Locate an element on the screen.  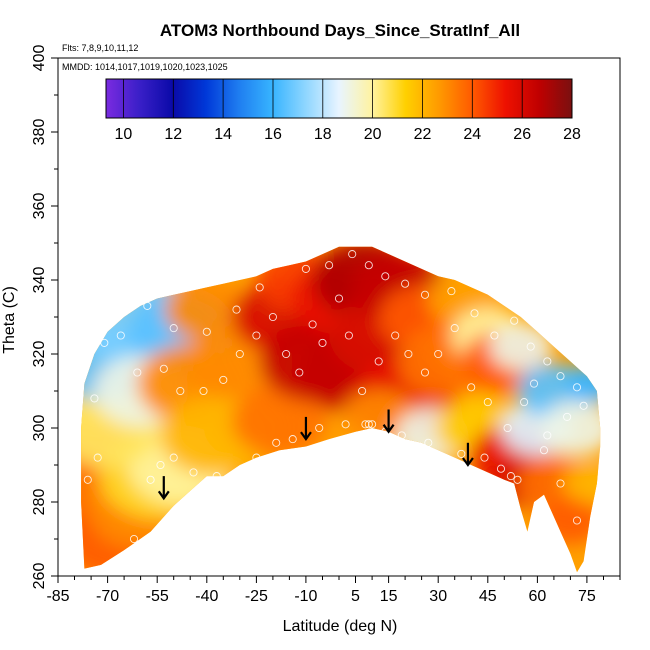
colorbar-tick-label: 24 is located at coordinates (472, 134).